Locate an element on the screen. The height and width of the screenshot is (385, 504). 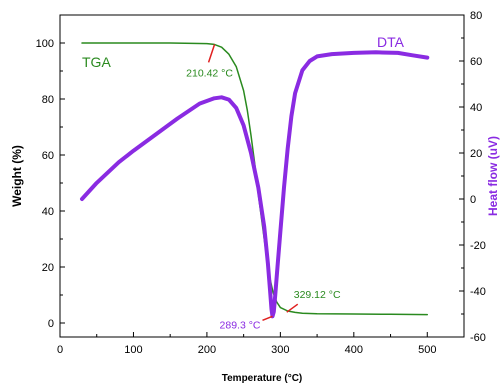
x-axis-ticks: 0 100 200 300 400 500 is located at coordinates (246, 344).